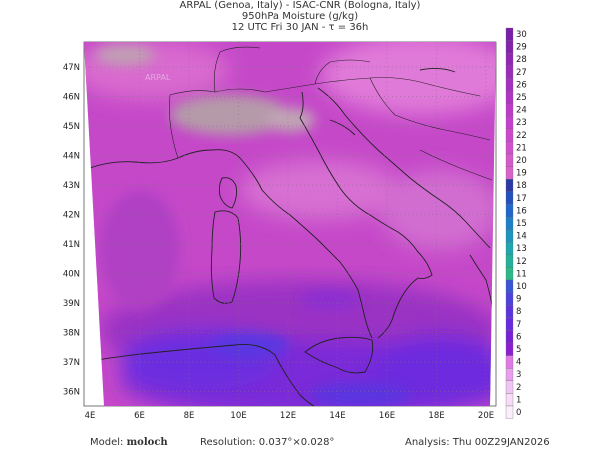  What do you see at coordinates (521, 73) in the screenshot?
I see `colorbar-label: 27` at bounding box center [521, 73].